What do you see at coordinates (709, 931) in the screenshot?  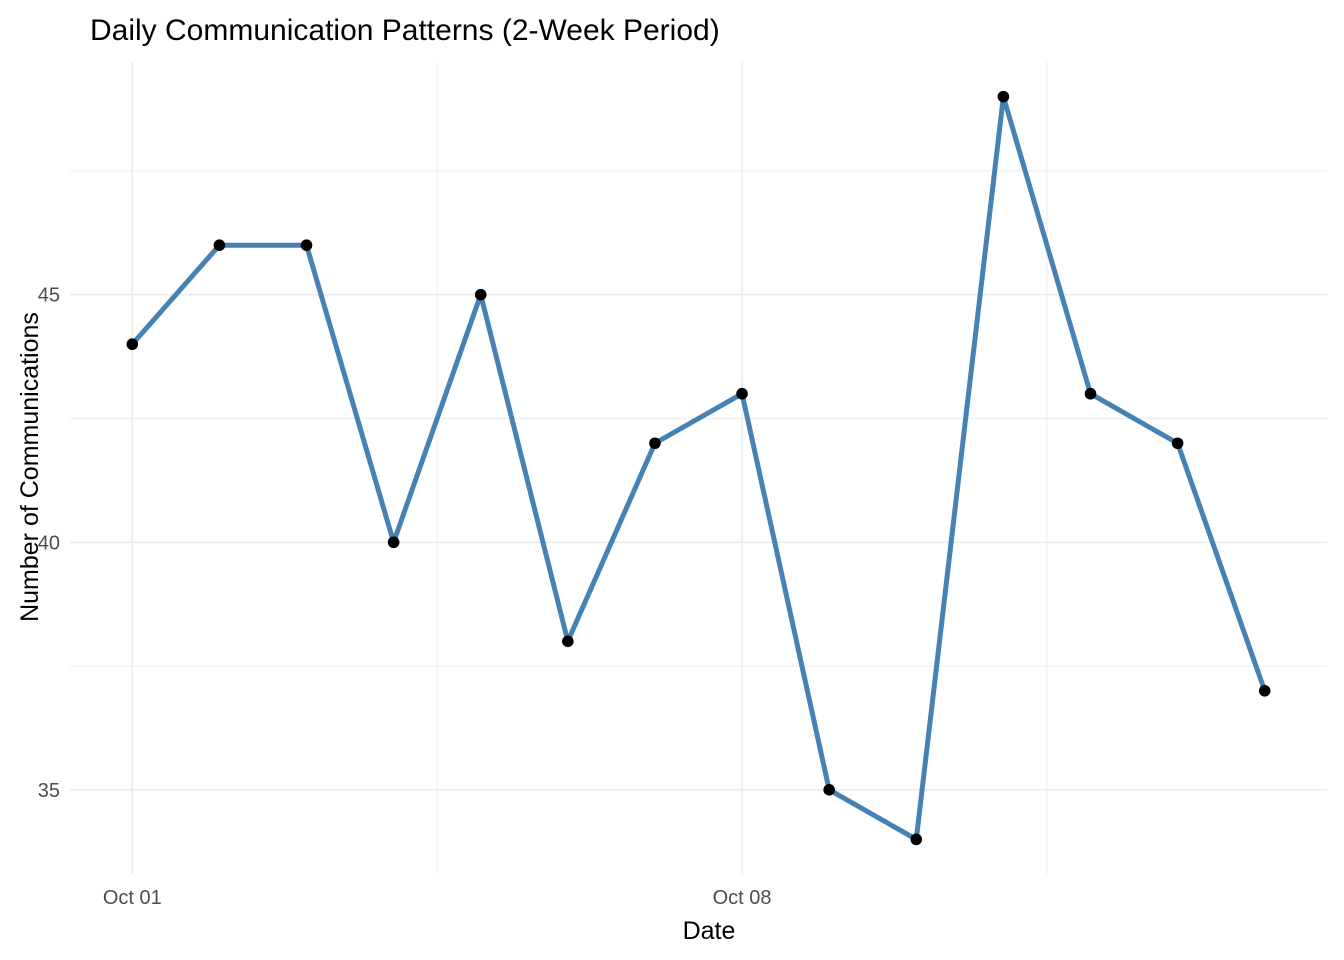 I see `x-axis-title: Date` at bounding box center [709, 931].